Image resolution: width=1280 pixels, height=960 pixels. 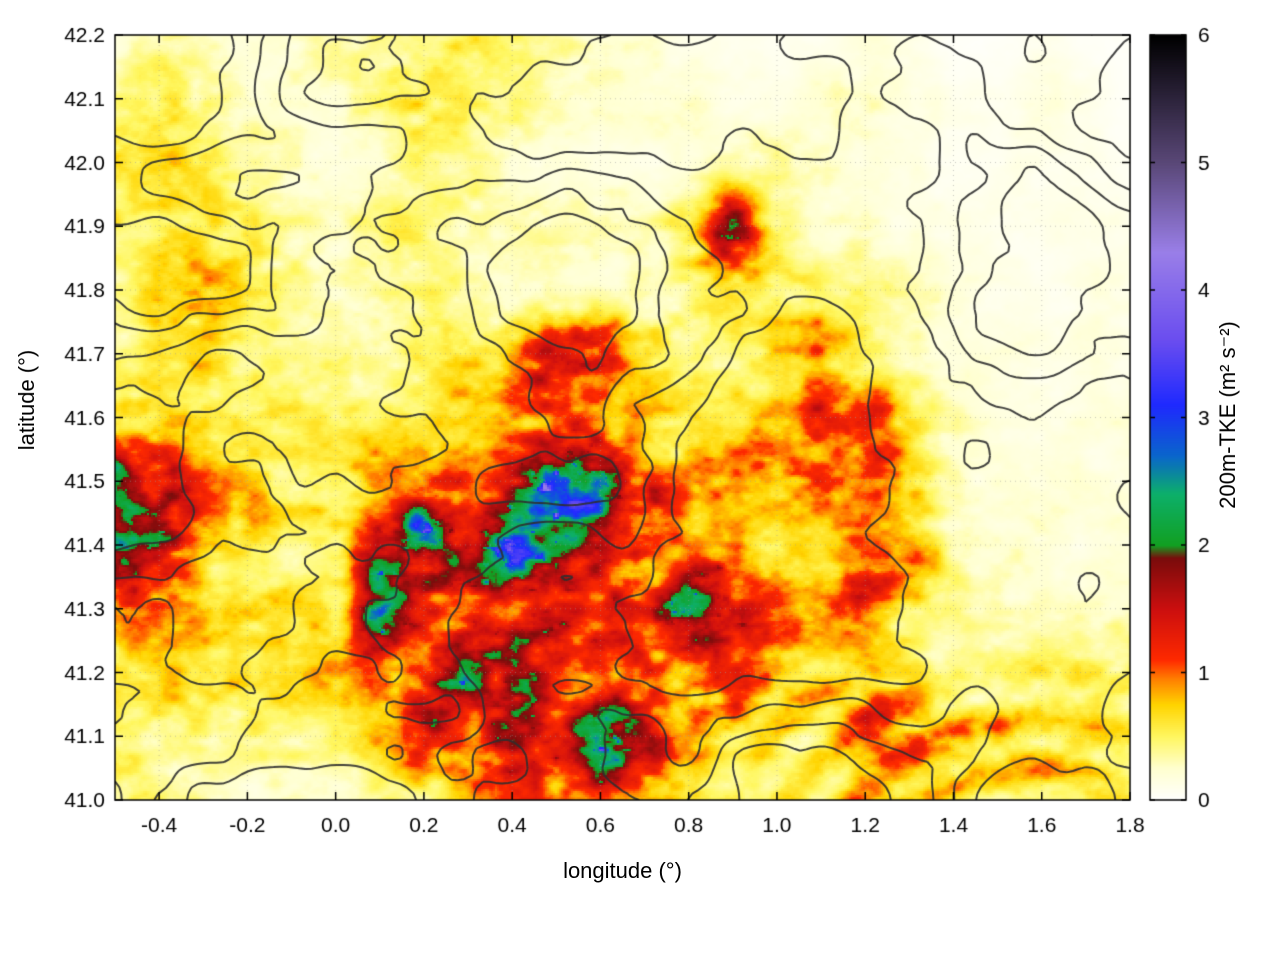 I want to click on colorbar-label: 200m-TKE (m² s⁻²), so click(x=1227, y=415).